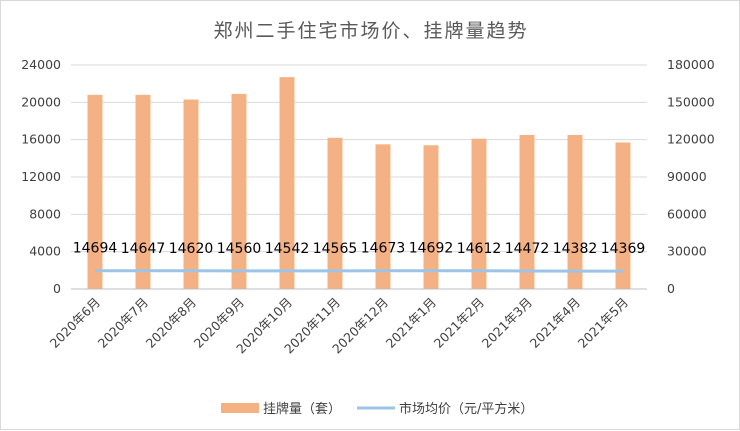 The width and height of the screenshot is (740, 431). What do you see at coordinates (459, 323) in the screenshot?
I see `x-tick-label: 2021年2月` at bounding box center [459, 323].